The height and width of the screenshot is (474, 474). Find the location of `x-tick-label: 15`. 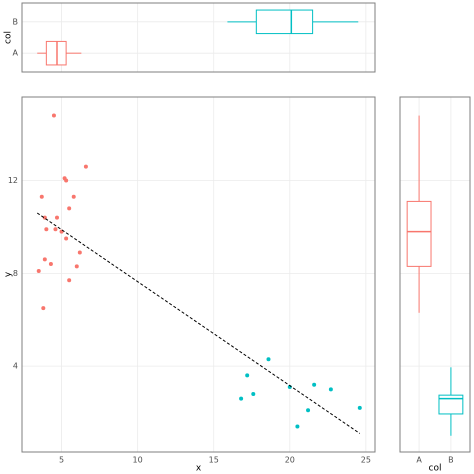

x-tick-label: 15 is located at coordinates (214, 460).